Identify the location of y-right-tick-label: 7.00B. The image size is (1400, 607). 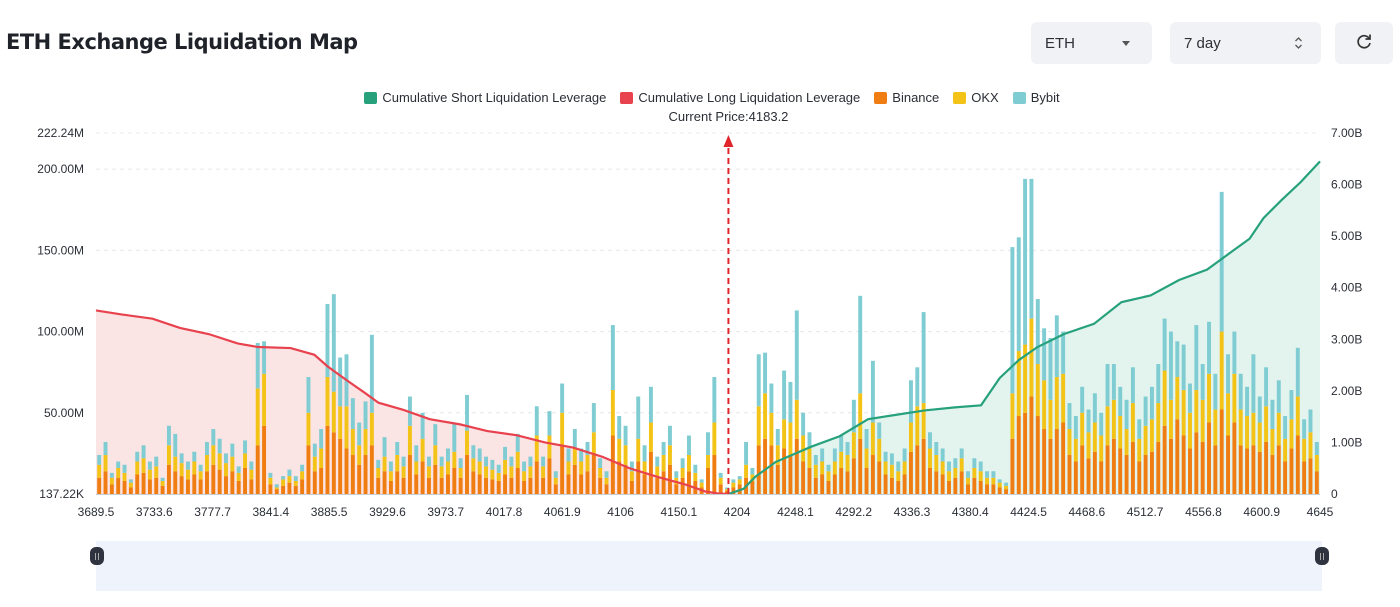
(1346, 133).